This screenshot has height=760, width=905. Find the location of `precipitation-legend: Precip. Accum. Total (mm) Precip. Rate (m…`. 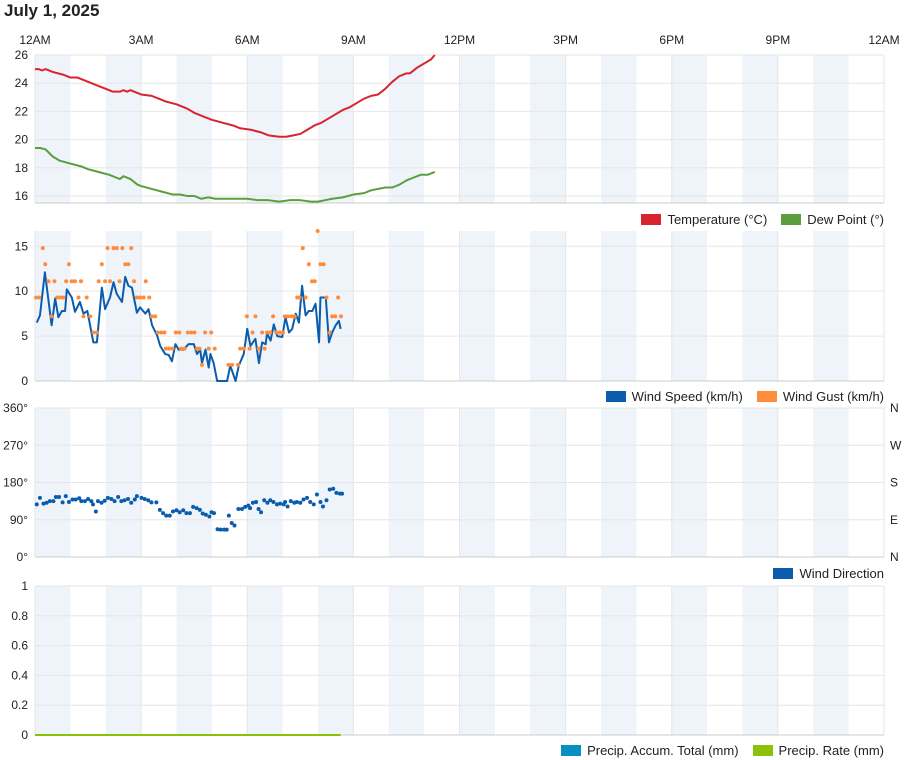

precipitation-legend: Precip. Accum. Total (mm) Precip. Rate (m… is located at coordinates (722, 750).